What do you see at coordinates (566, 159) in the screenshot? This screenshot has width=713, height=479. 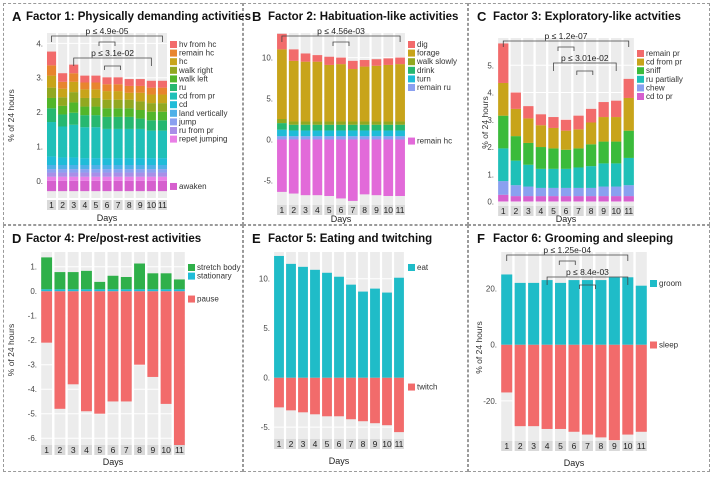 I see `bar-segment-sniff` at bounding box center [566, 159].